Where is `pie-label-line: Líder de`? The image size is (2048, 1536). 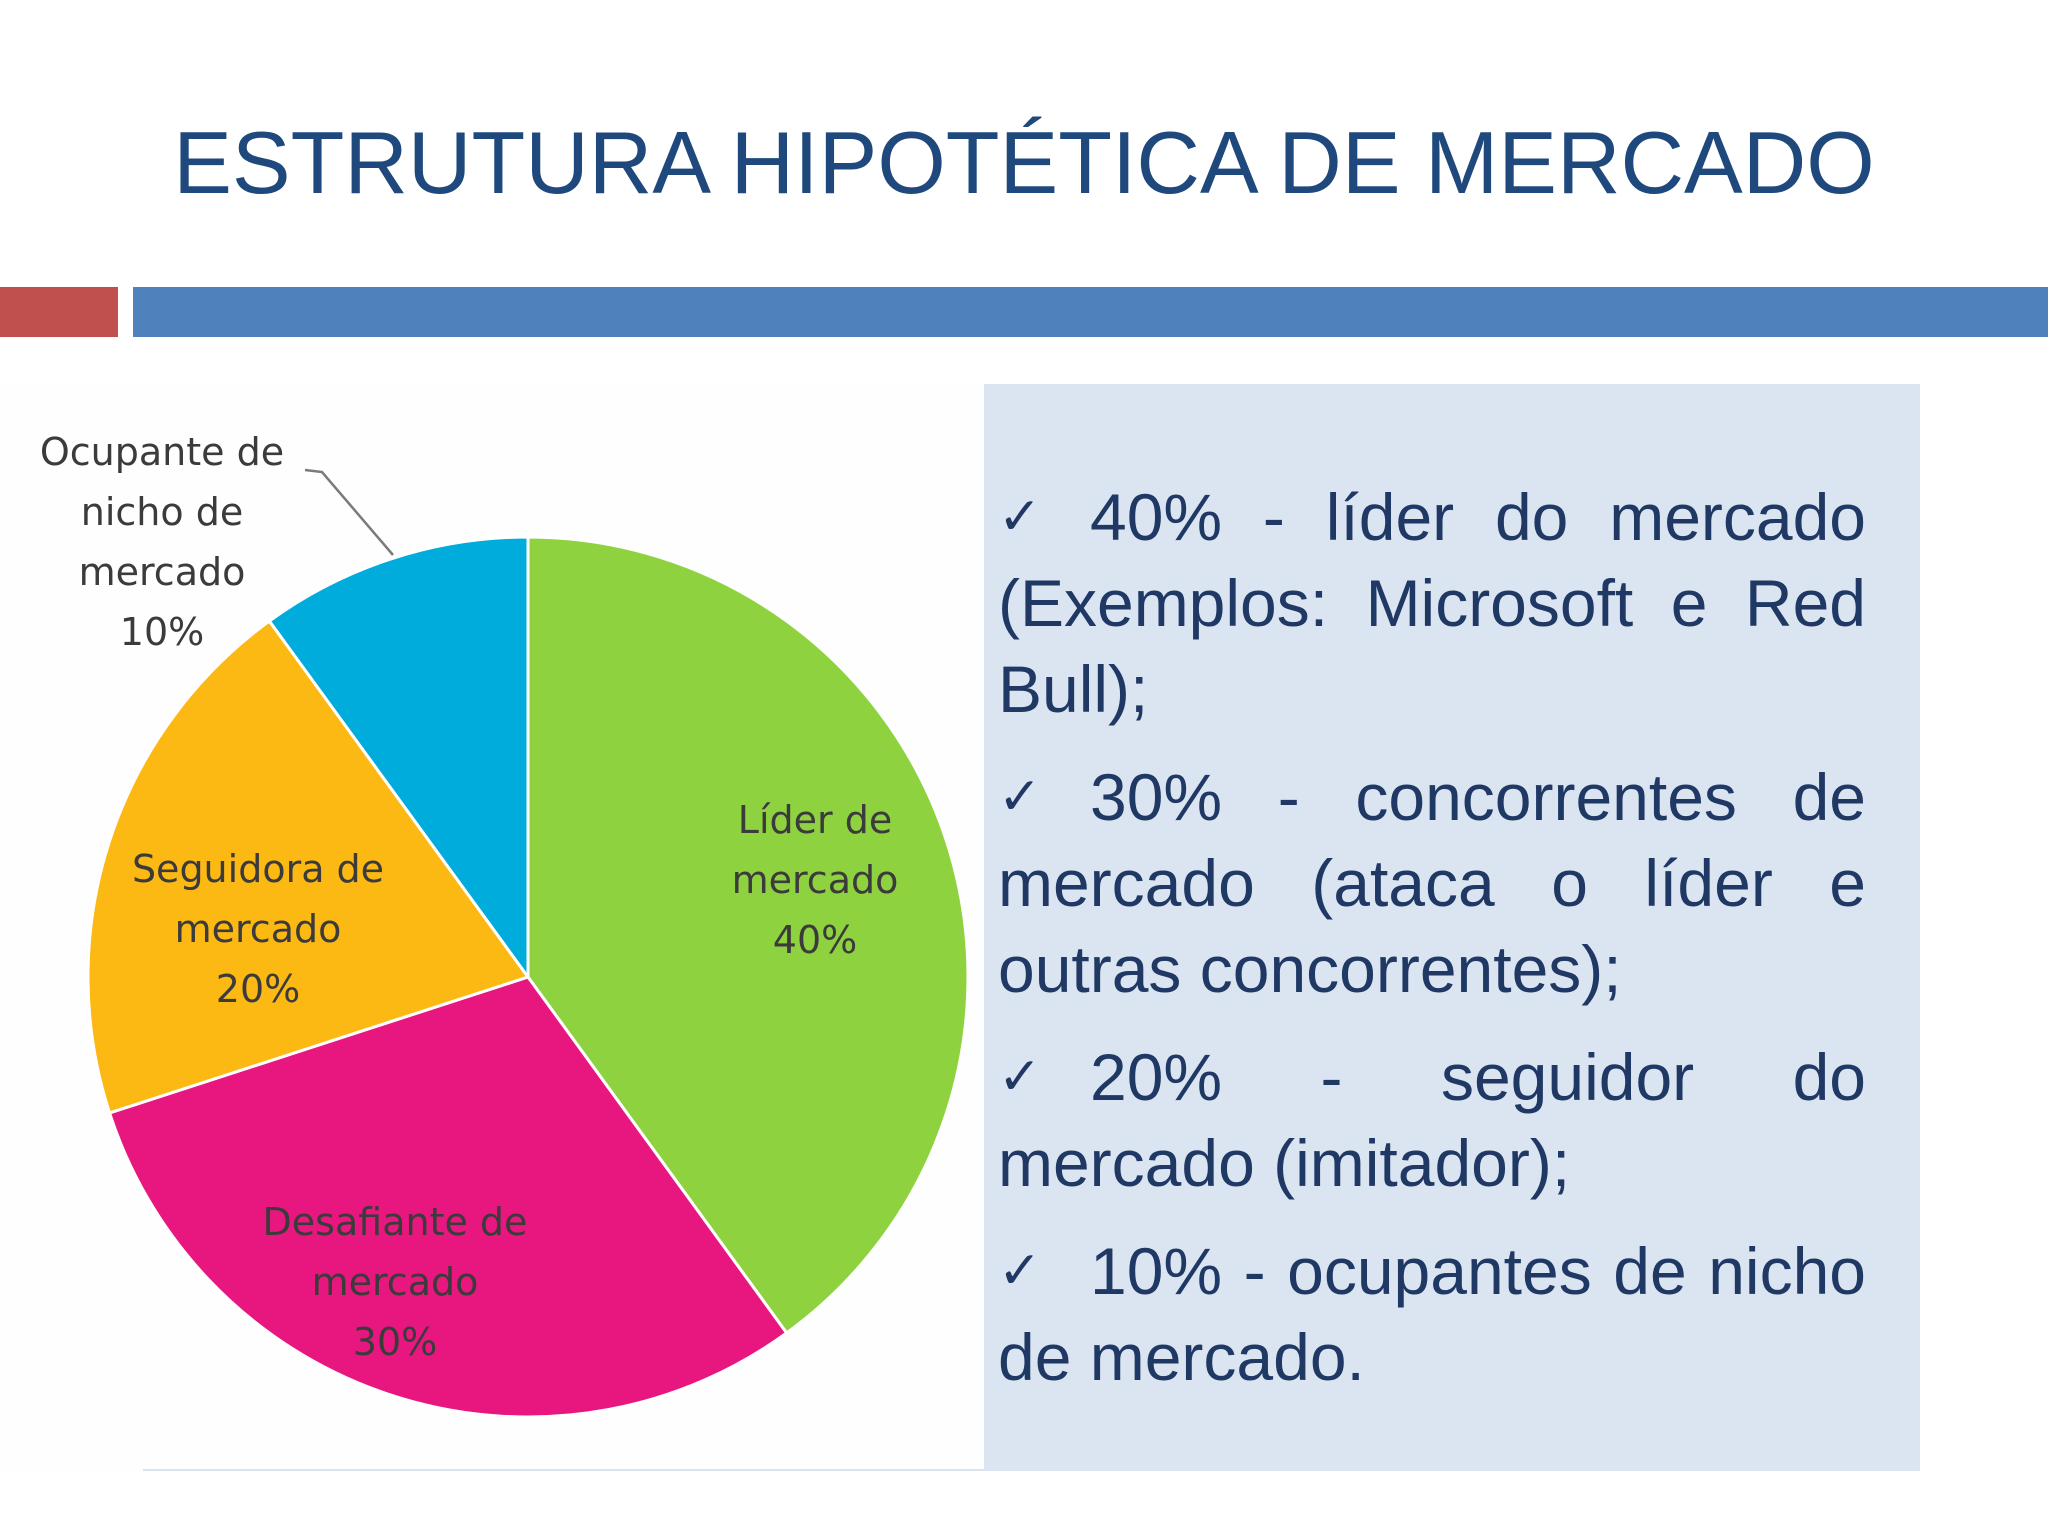
pie-label-line: Líder de is located at coordinates (815, 820).